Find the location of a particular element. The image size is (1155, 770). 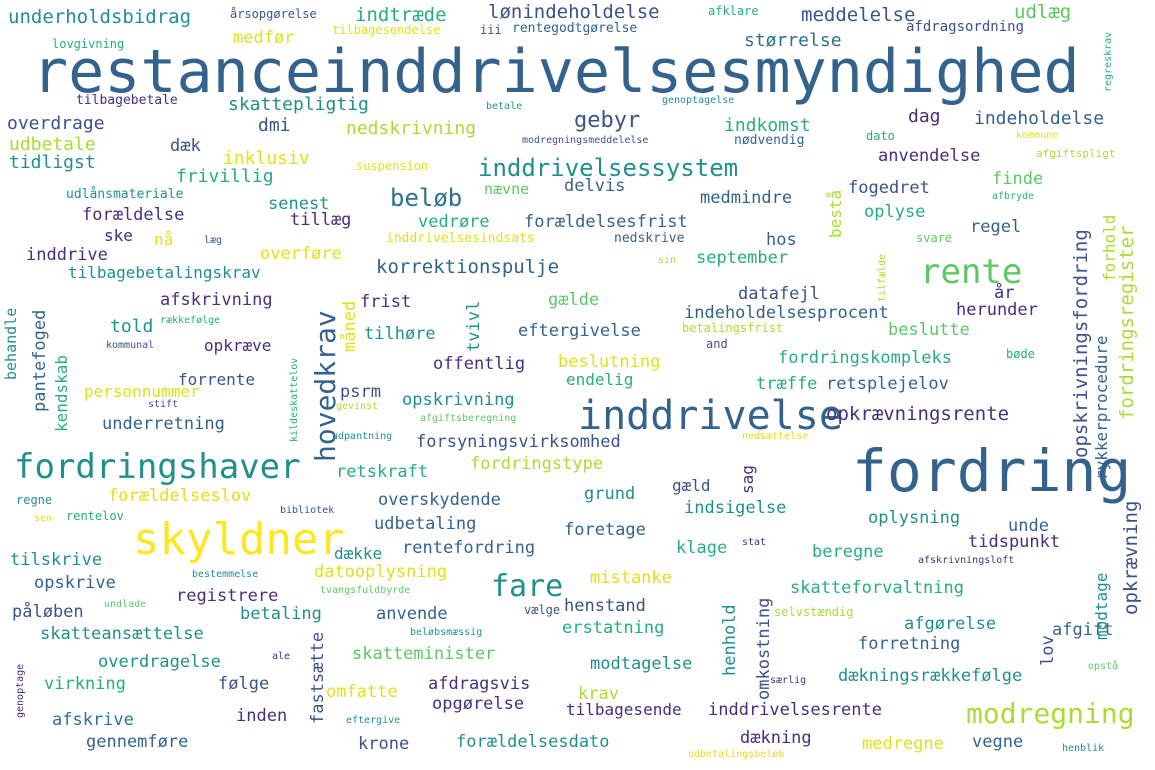

word: overføre is located at coordinates (301, 254).